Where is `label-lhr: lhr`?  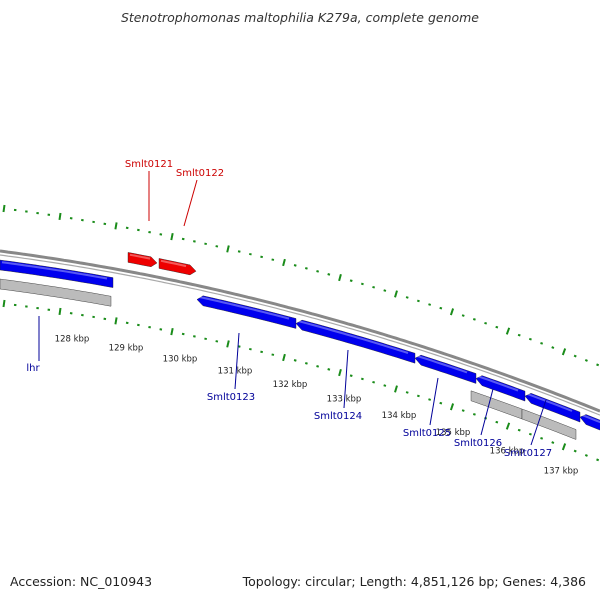
label-lhr: lhr is located at coordinates (33, 368).